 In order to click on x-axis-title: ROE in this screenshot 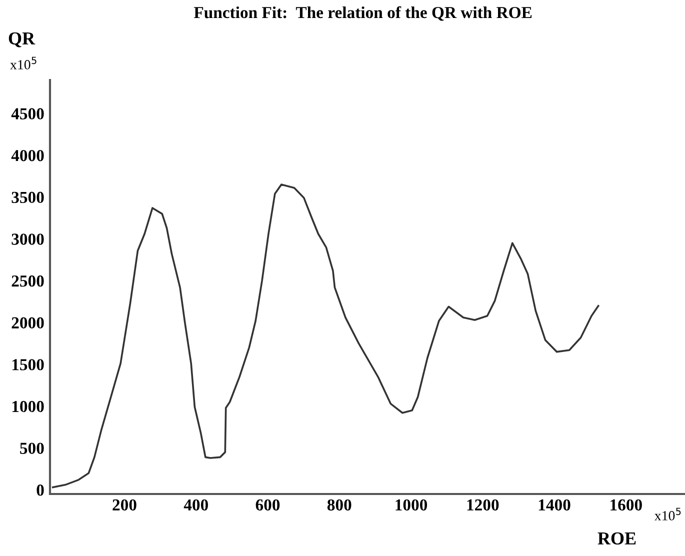, I will do `click(617, 538)`.